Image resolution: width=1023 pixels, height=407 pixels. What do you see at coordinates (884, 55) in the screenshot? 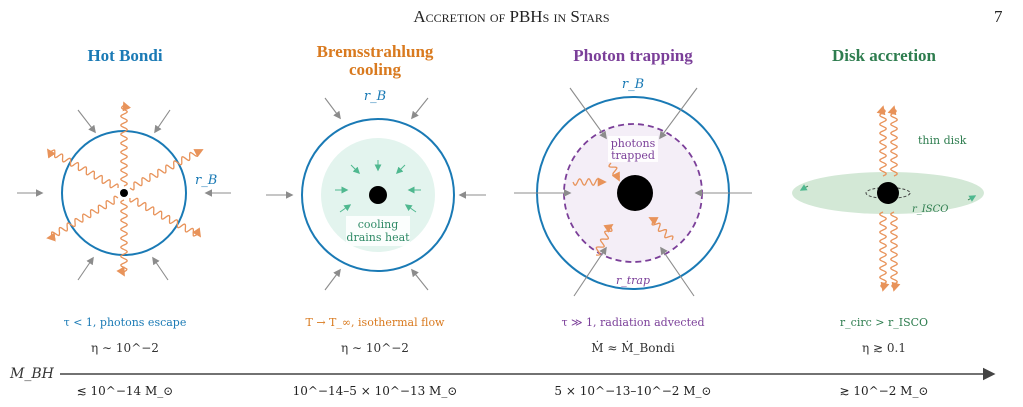
I see `panel-title-disk-accretion: Disk accretion` at bounding box center [884, 55].